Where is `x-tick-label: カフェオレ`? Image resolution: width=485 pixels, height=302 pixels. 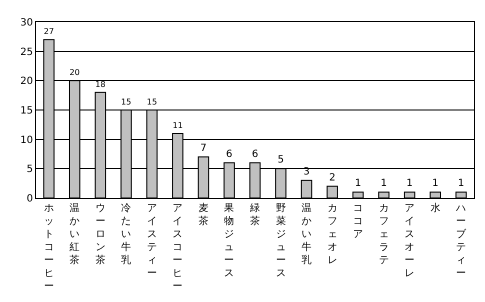 x-tick-label: カフェオレ is located at coordinates (332, 234).